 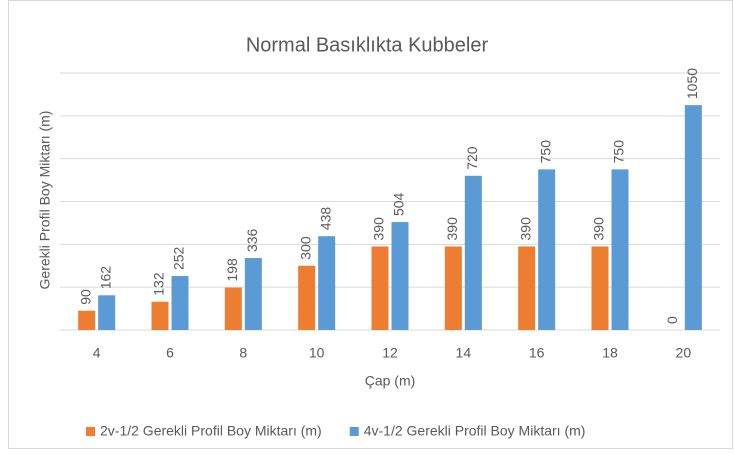 What do you see at coordinates (97, 353) in the screenshot?
I see `x-tick-label: 4` at bounding box center [97, 353].